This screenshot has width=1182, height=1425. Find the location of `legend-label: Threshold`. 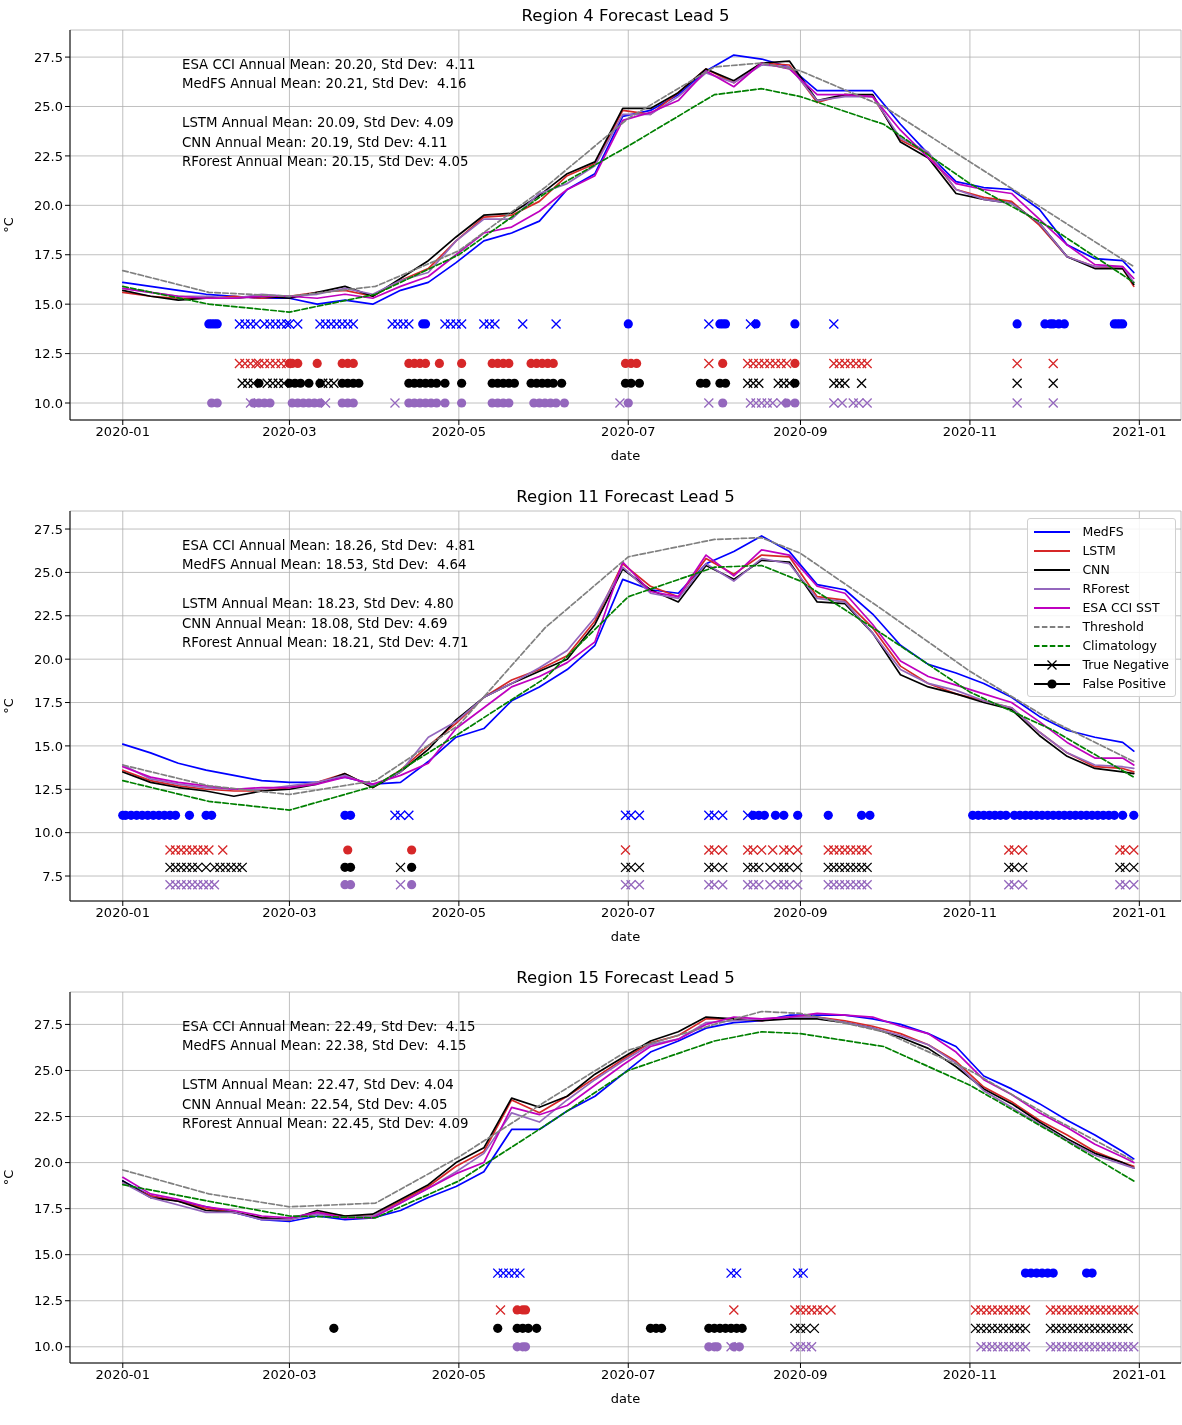

legend-label: Threshold is located at coordinates (1113, 626).